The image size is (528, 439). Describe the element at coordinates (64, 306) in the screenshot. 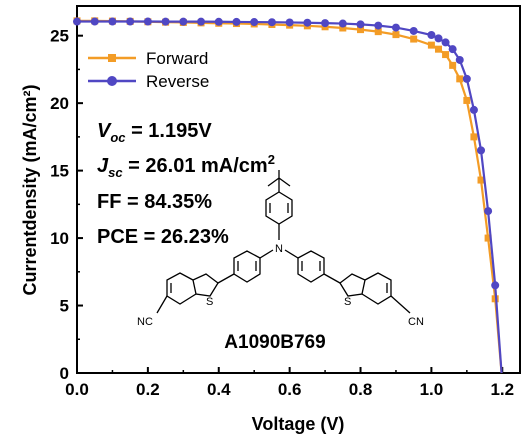

I see `y-tick-label: 5` at that location.